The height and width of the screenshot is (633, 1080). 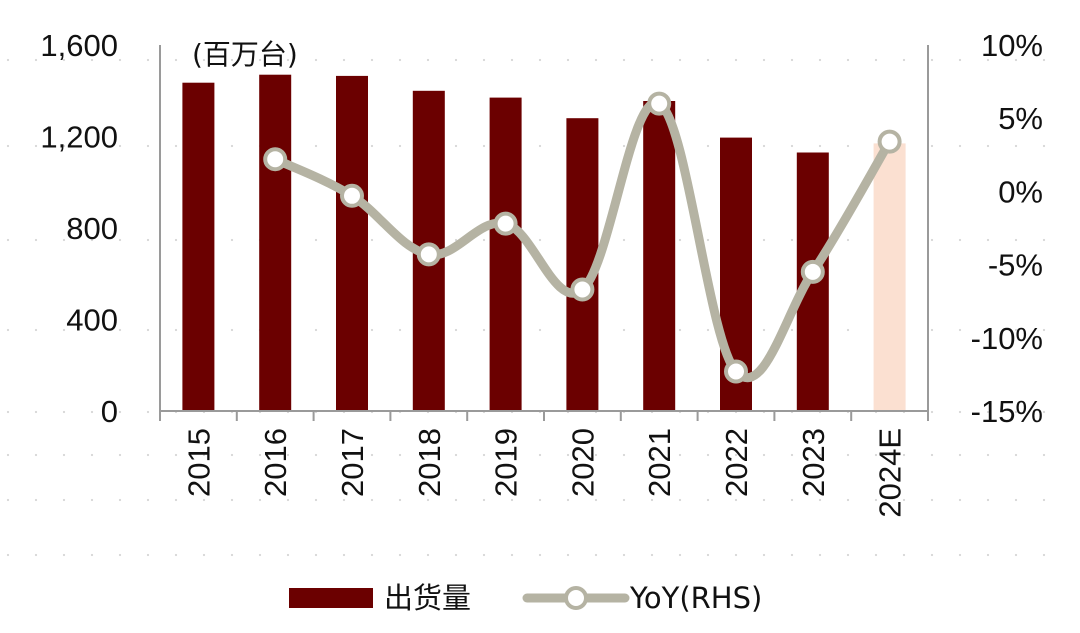 I want to click on yoy-point-2018, so click(x=428, y=254).